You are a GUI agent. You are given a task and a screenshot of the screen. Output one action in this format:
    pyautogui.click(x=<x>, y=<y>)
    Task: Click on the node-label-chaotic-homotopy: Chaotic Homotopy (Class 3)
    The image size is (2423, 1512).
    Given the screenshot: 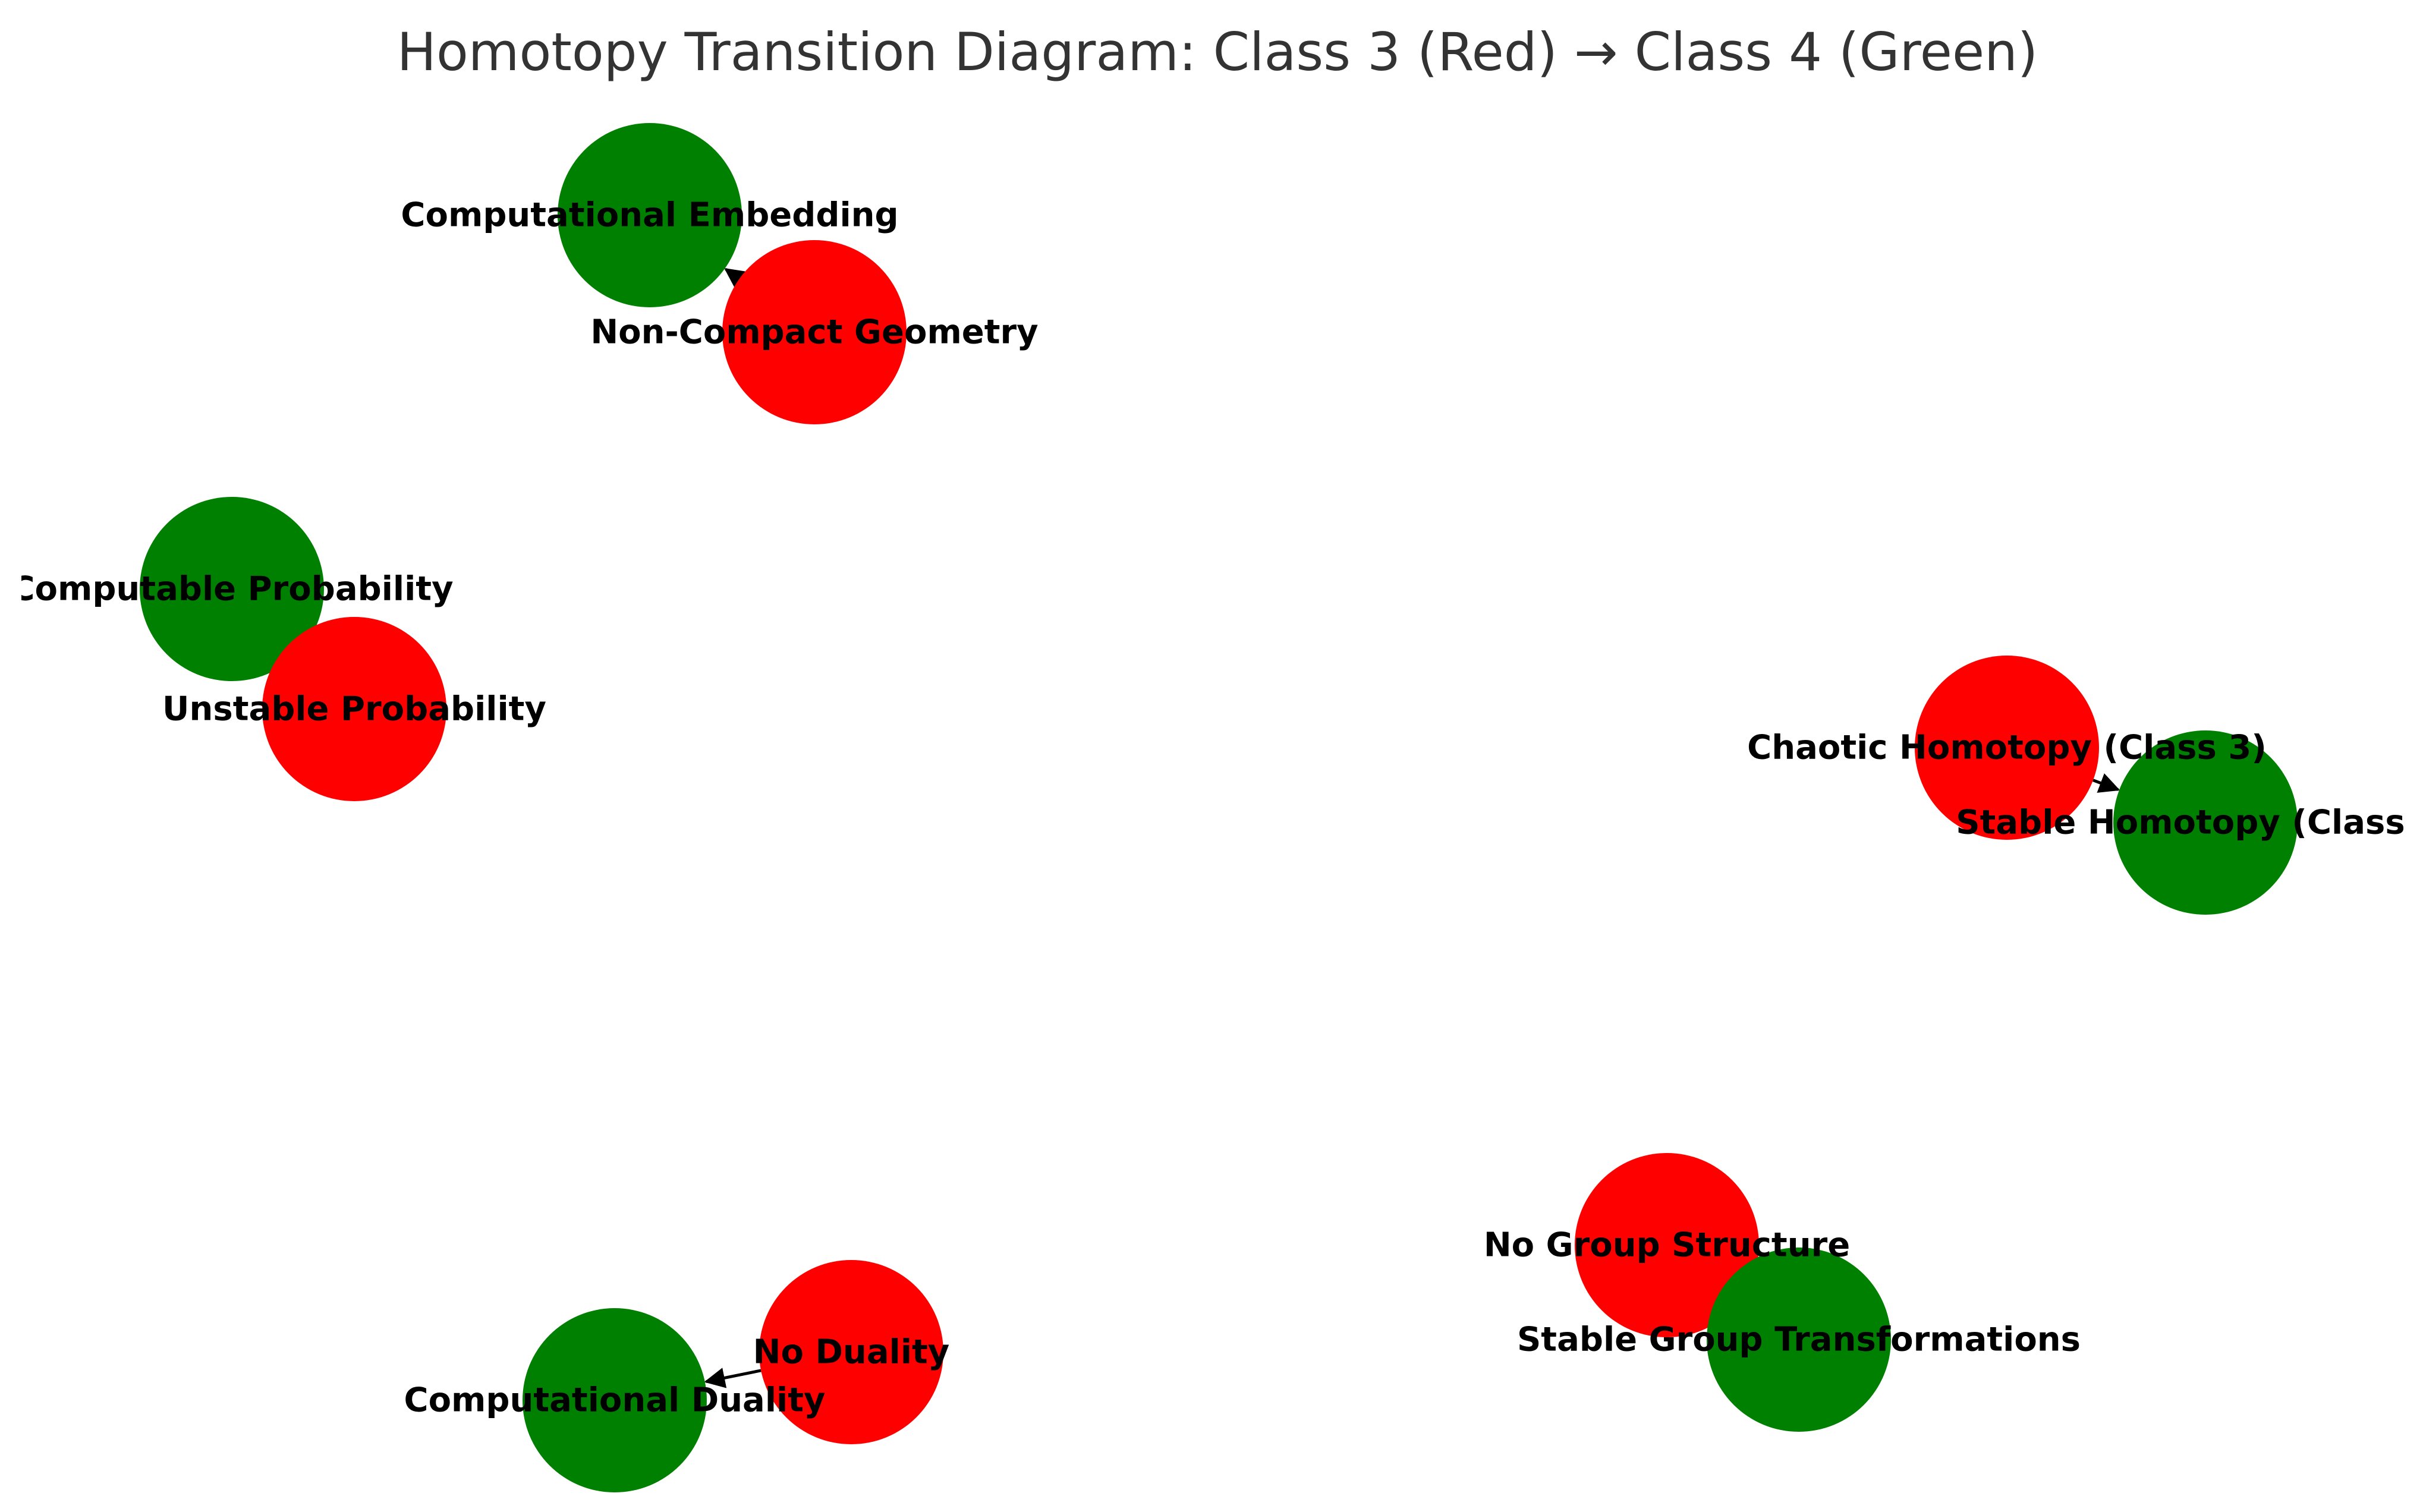 What is the action you would take?
    pyautogui.click(x=2007, y=748)
    